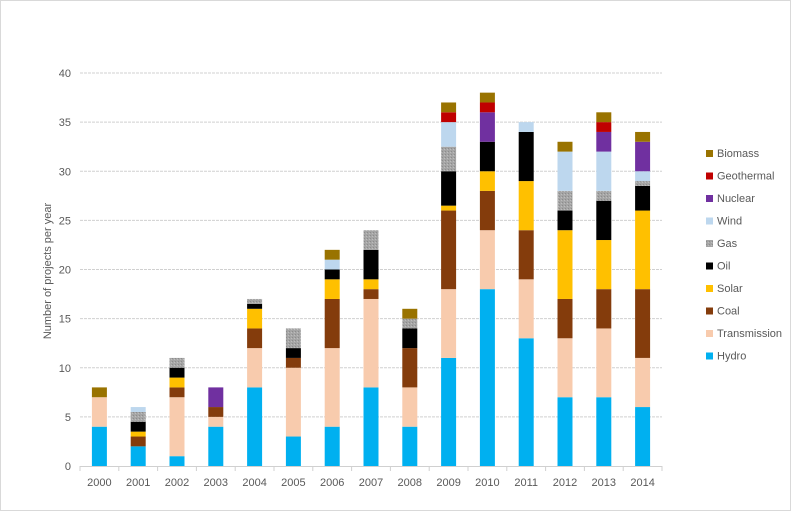 The width and height of the screenshot is (791, 511). I want to click on bar-segment-hydro-2011, so click(526, 402).